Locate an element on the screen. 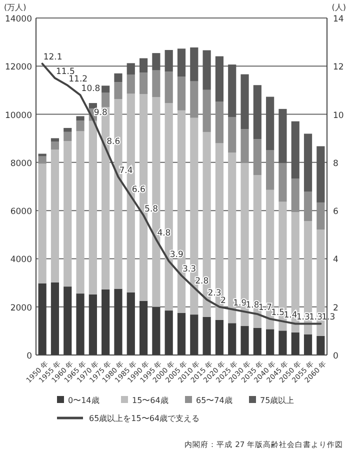  y2-tick-label: 14 is located at coordinates (338, 19).